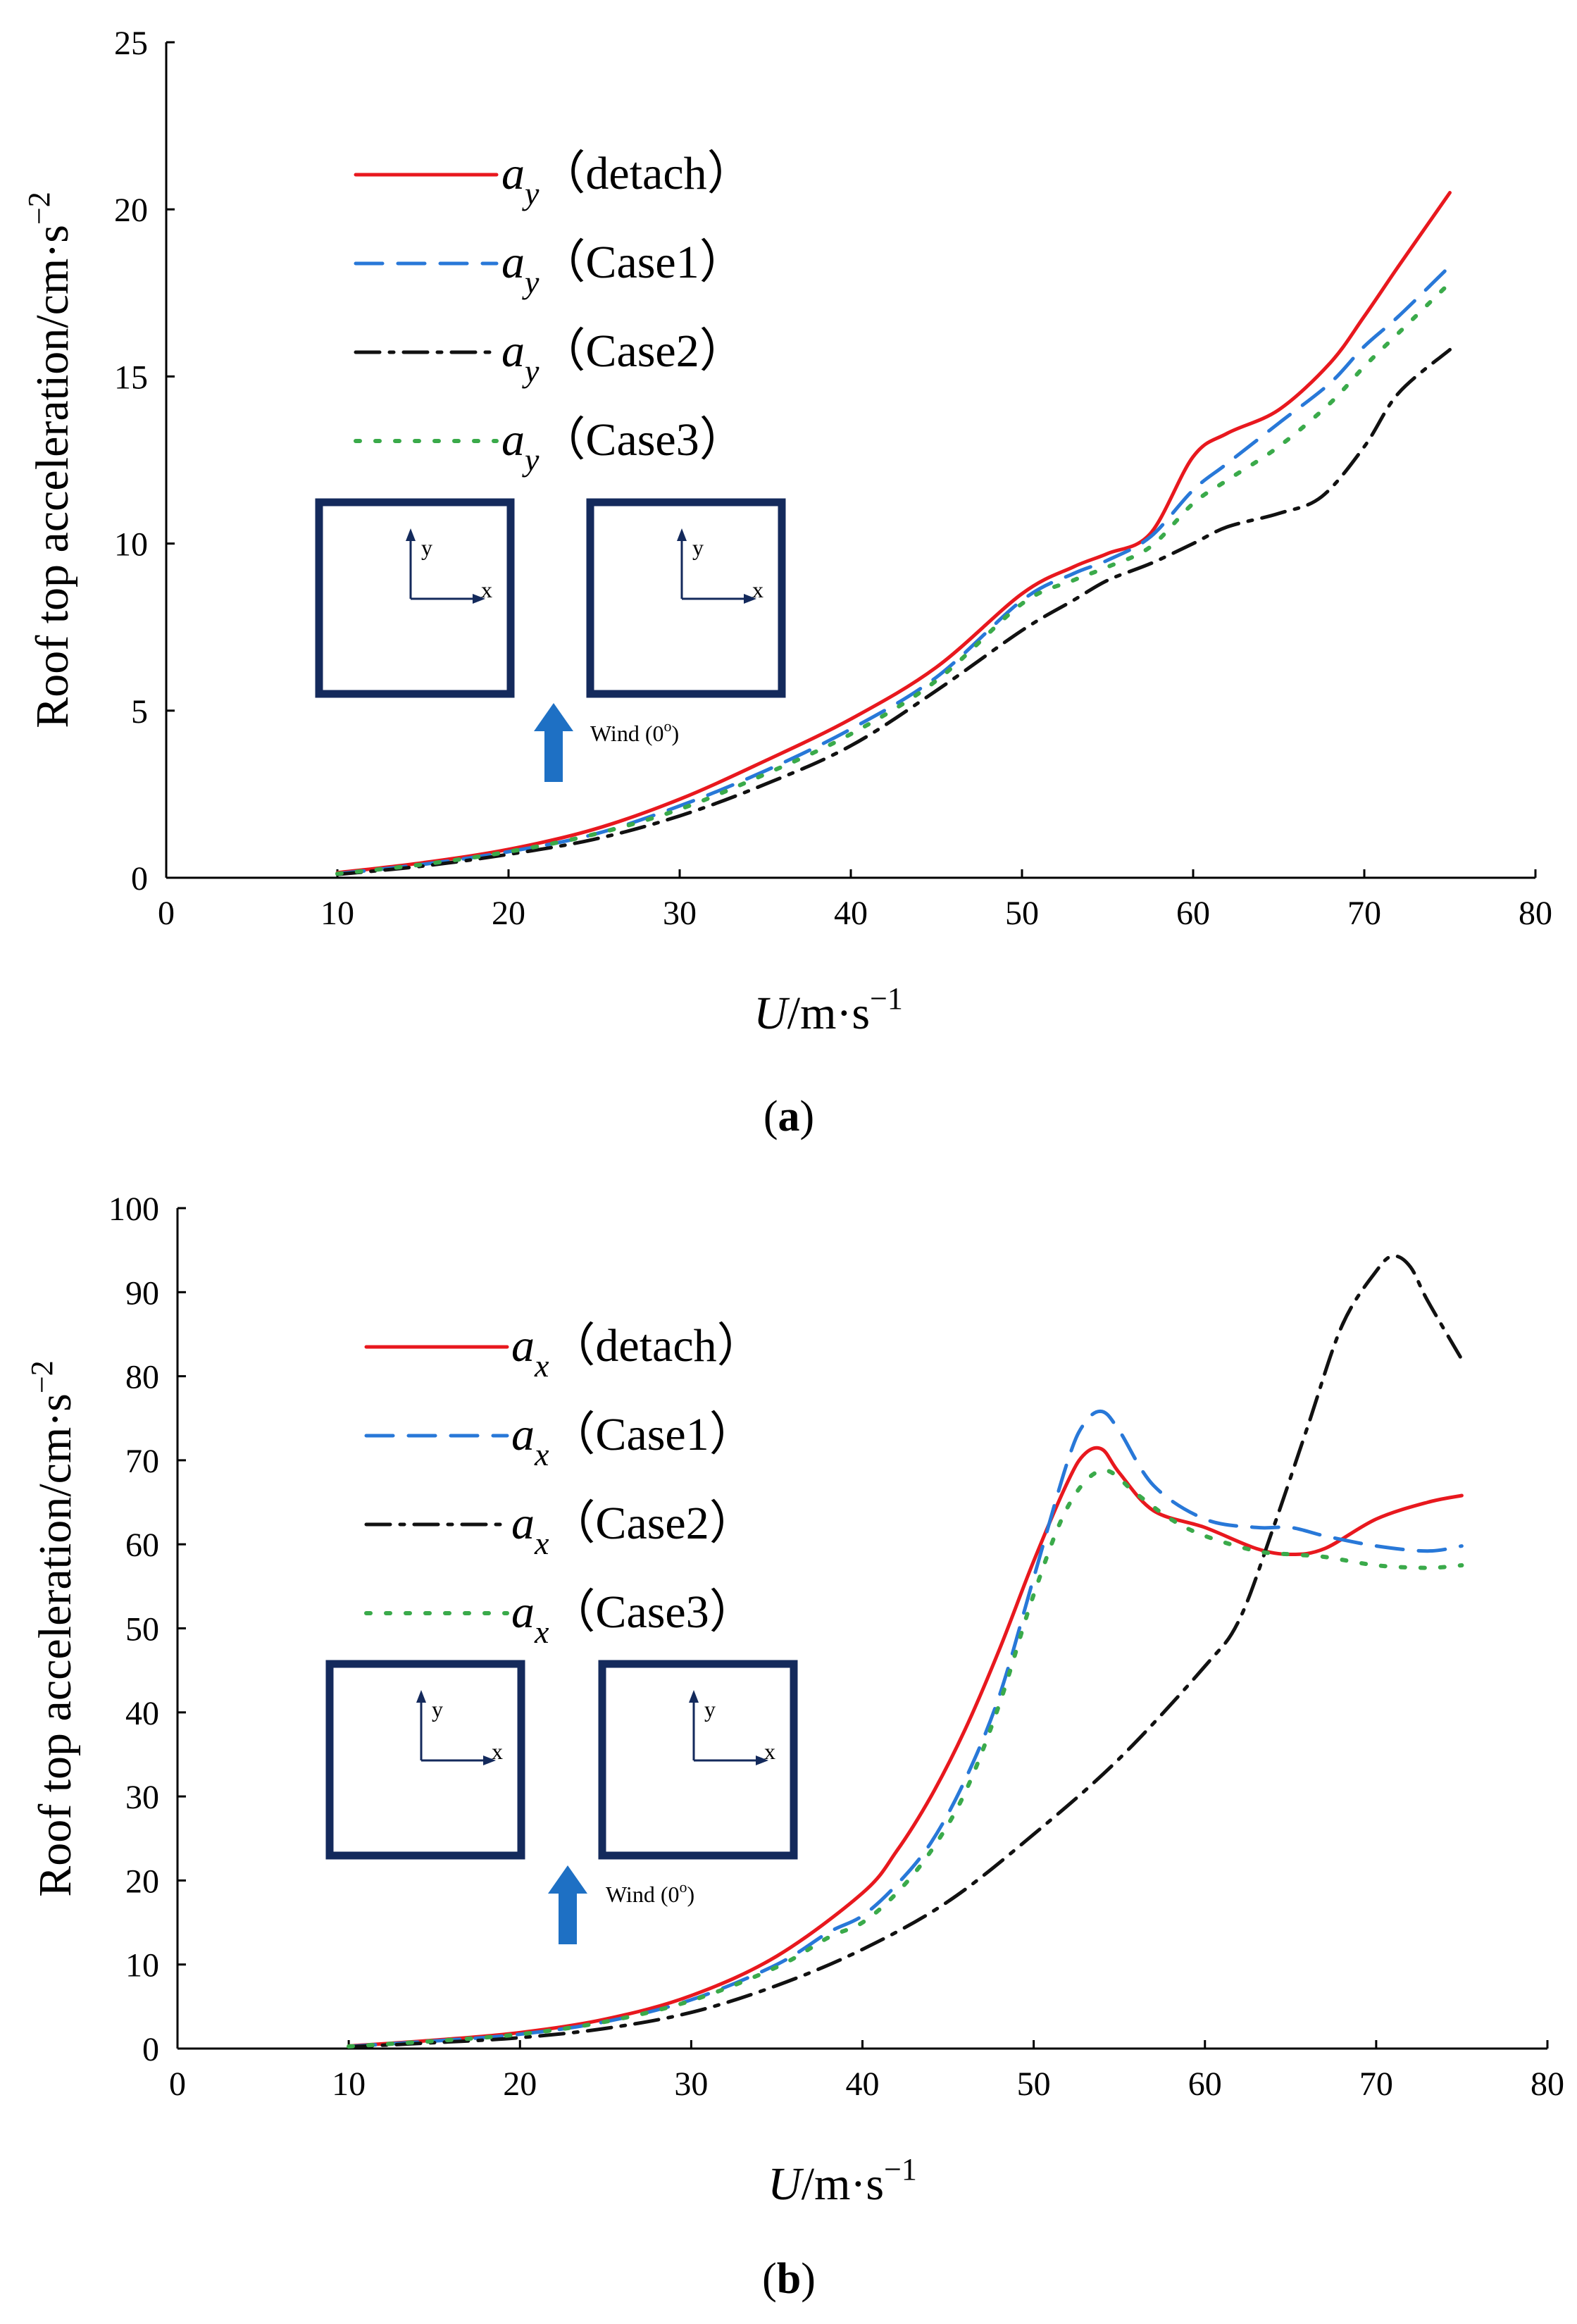  What do you see at coordinates (652, 1434) in the screenshot?
I see `legend-series-name: （Case1）` at bounding box center [652, 1434].